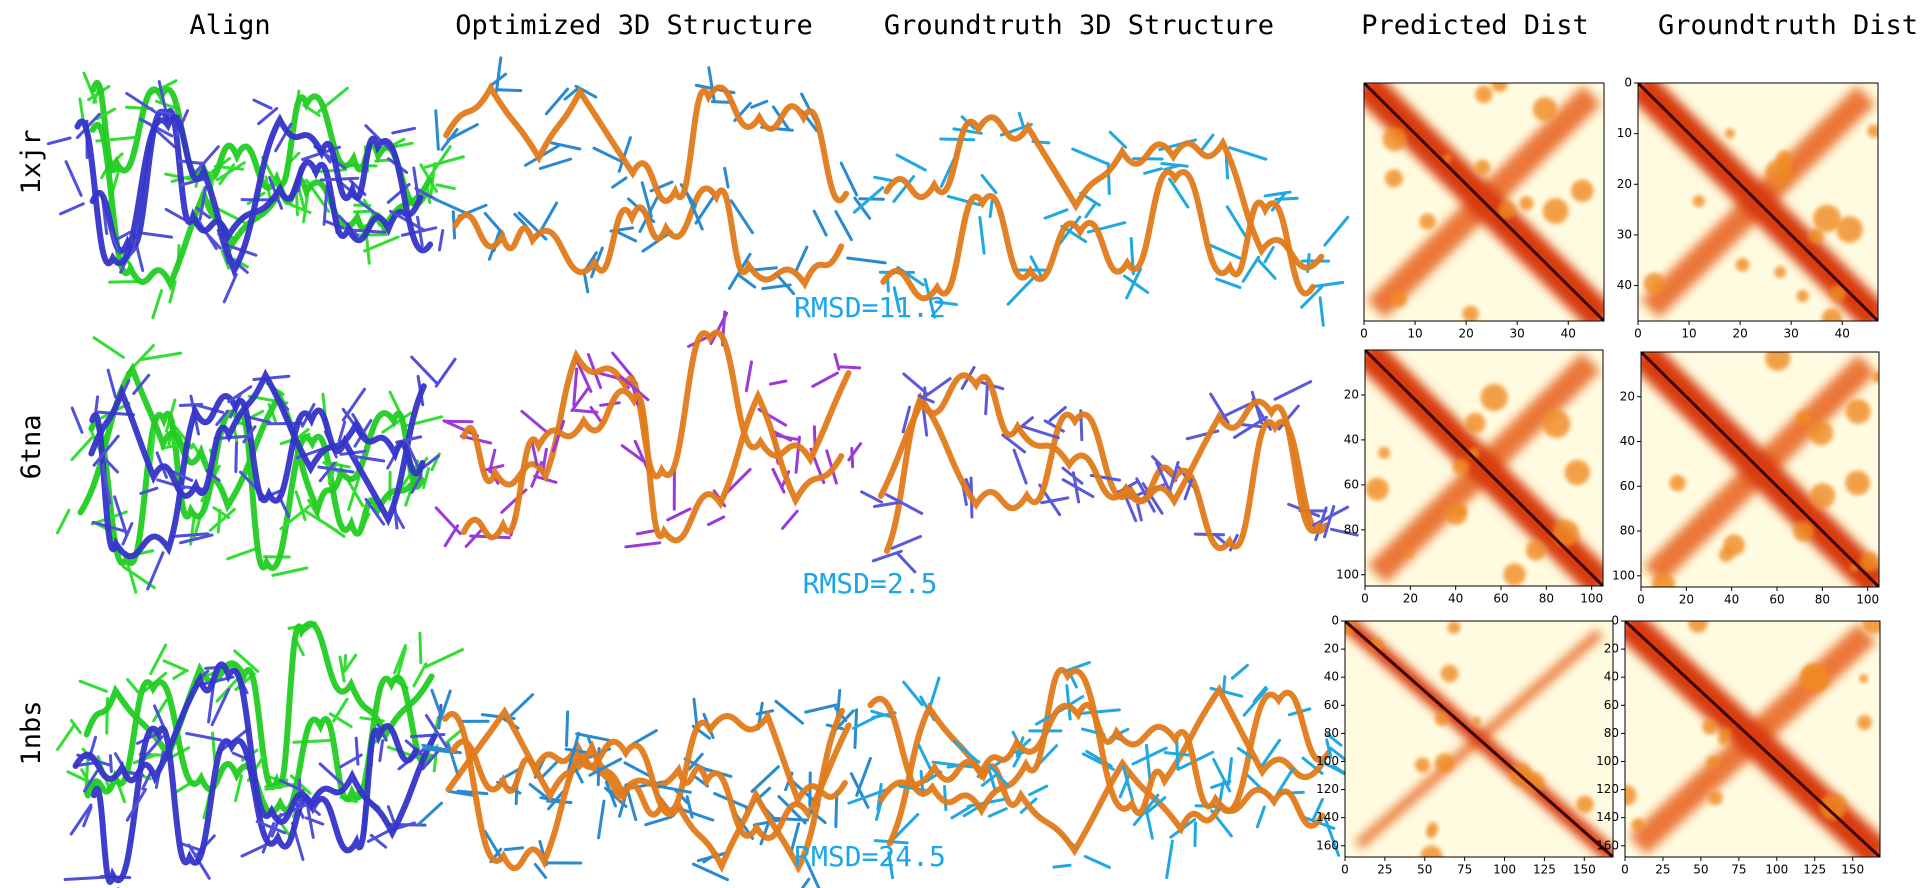  Describe the element at coordinates (1686, 600) in the screenshot. I see `x-tick-label: 20` at that location.